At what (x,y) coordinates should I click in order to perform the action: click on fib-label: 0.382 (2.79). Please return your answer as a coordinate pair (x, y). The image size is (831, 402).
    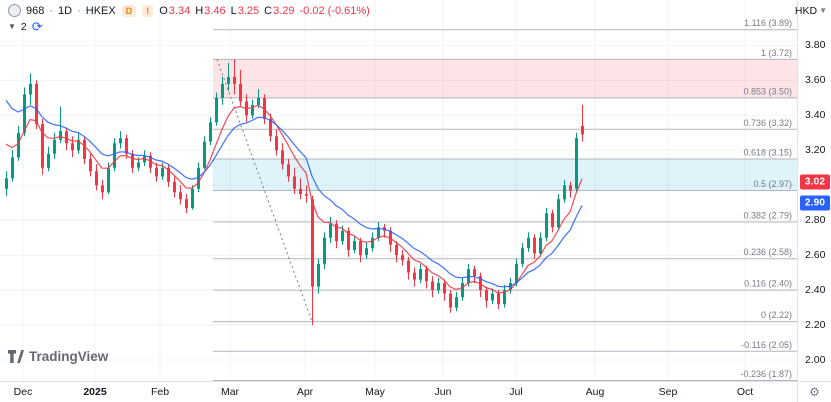
    Looking at the image, I should click on (767, 216).